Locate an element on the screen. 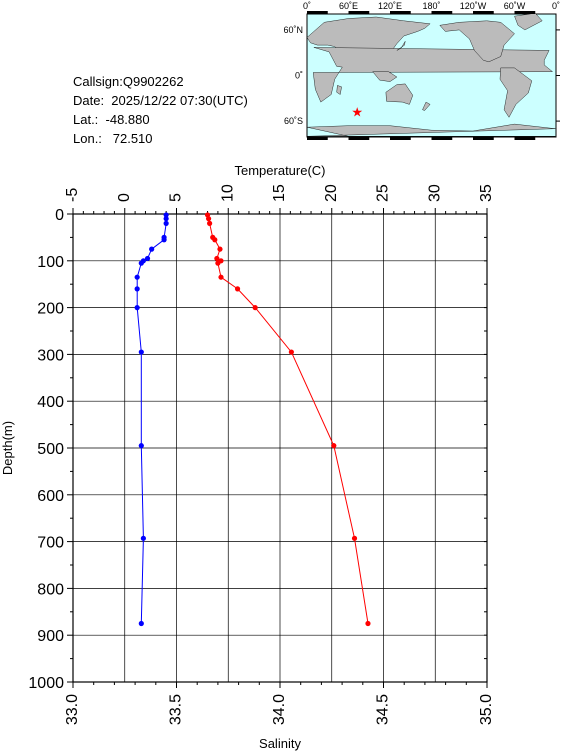 This screenshot has height=751, width=564. latitude-text: Lat.: -48.880 is located at coordinates (111, 119).